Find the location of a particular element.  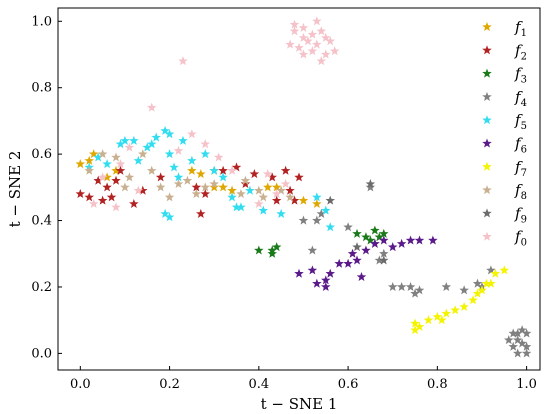

x-tick-label: 0.8 is located at coordinates (437, 384).